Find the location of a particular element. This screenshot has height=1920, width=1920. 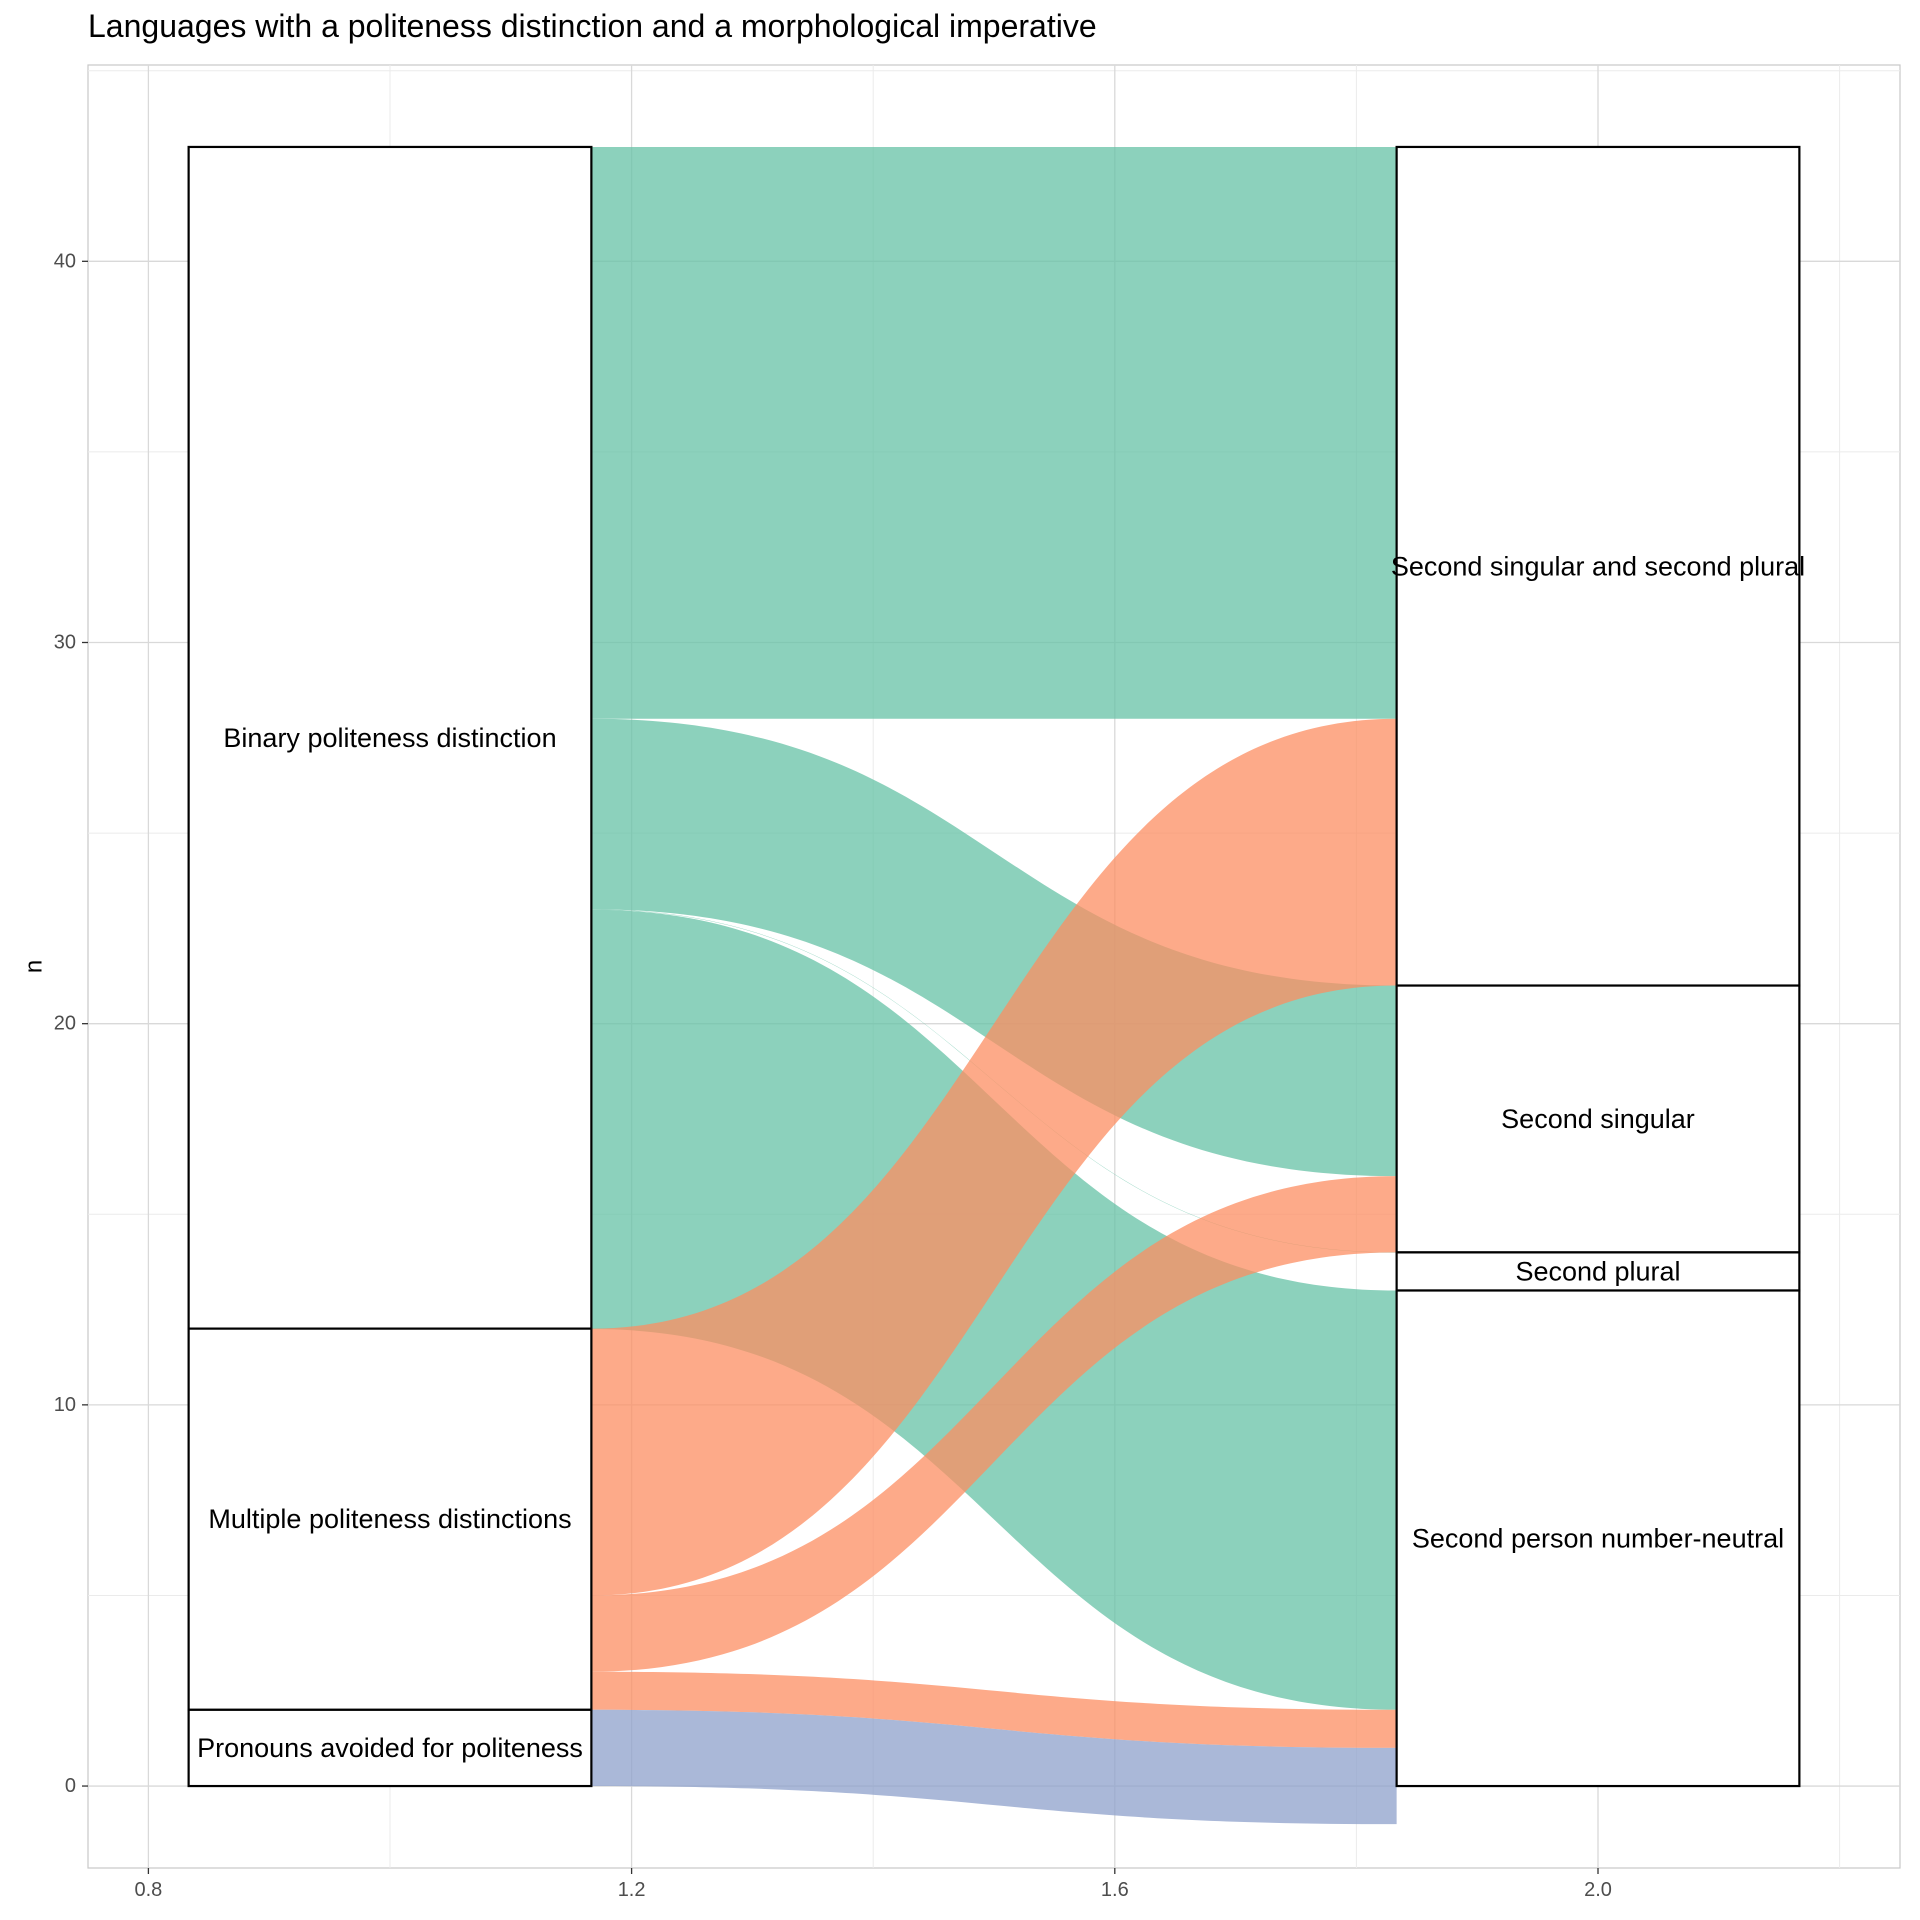

flow-multiple-politeness-distinctions-to-second-person-number-neutral is located at coordinates (994, 1709).